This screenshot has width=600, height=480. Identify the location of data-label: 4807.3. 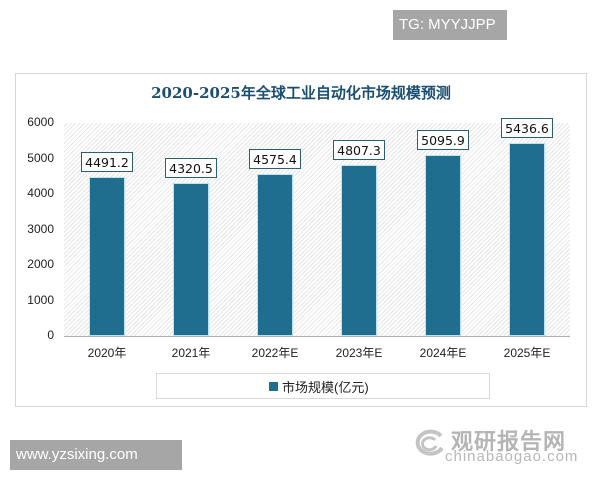
(359, 150).